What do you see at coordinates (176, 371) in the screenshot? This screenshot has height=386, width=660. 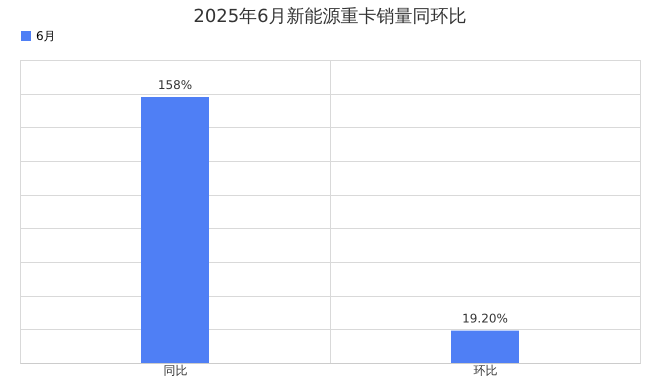 I see `x-tick-label: 同比` at bounding box center [176, 371].